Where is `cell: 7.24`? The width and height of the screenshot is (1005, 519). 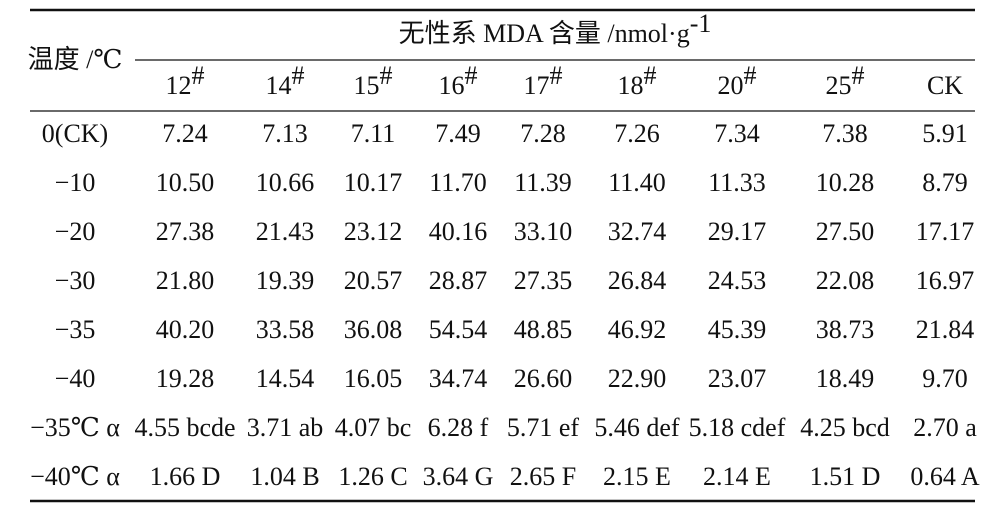
cell: 7.24 is located at coordinates (185, 133).